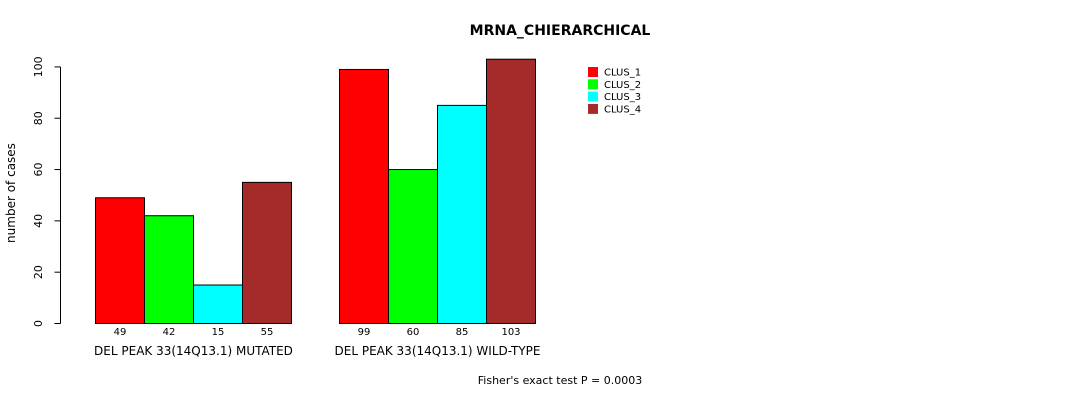 The image size is (1090, 400). I want to click on y-tick-label: 0, so click(38, 323).